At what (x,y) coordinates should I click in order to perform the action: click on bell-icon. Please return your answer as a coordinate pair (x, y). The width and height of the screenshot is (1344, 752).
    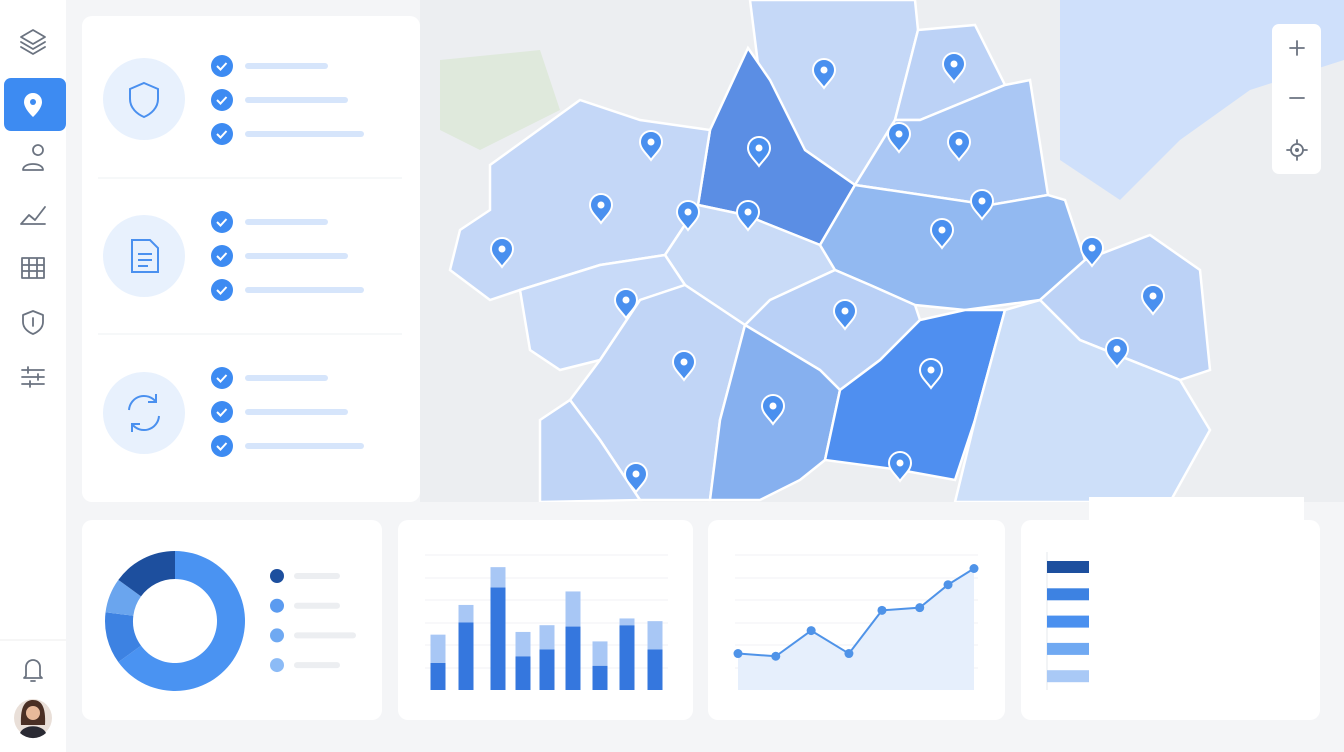
    Looking at the image, I should click on (33, 670).